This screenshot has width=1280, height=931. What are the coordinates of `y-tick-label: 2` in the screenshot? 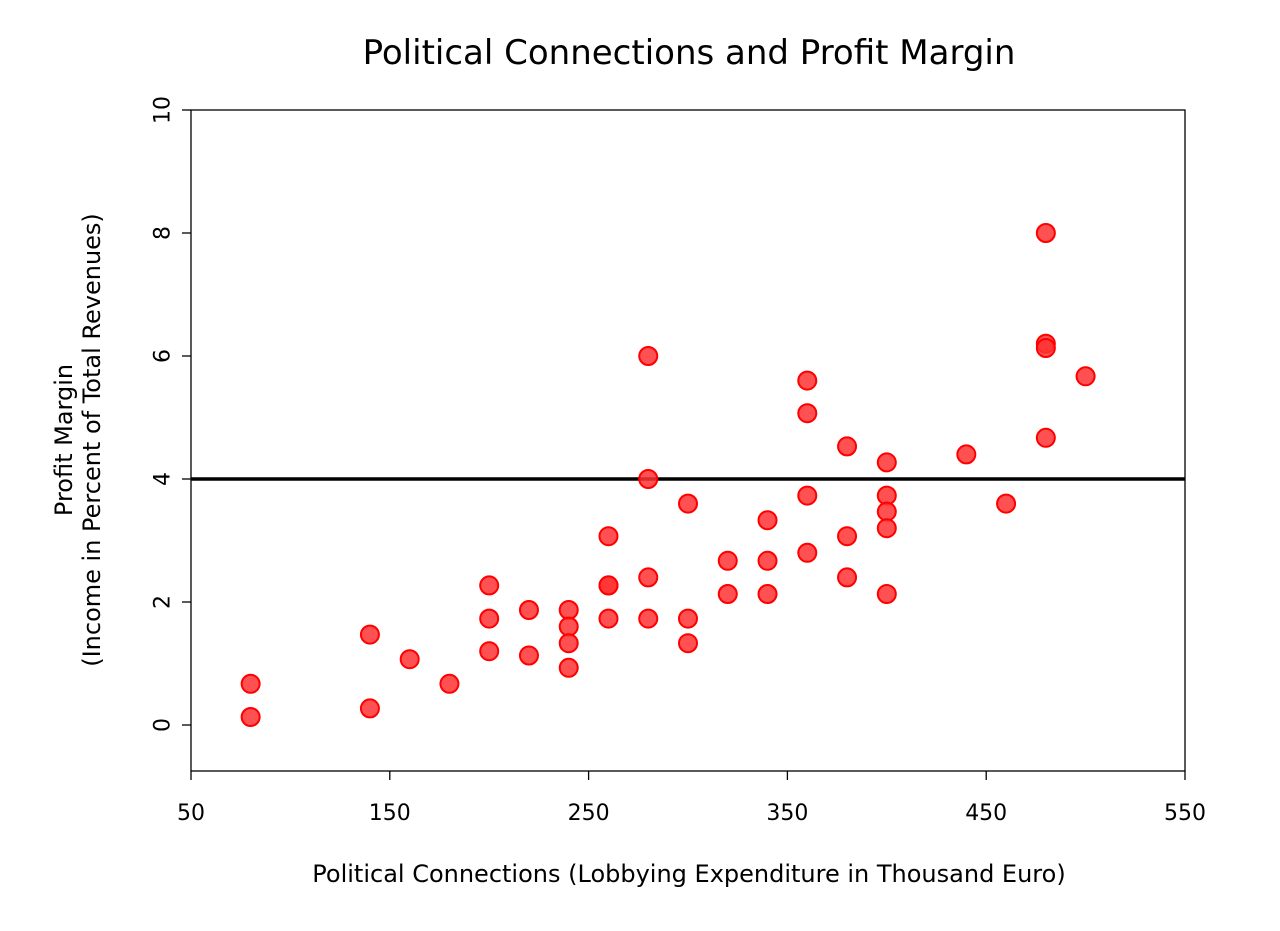 It's located at (163, 602).